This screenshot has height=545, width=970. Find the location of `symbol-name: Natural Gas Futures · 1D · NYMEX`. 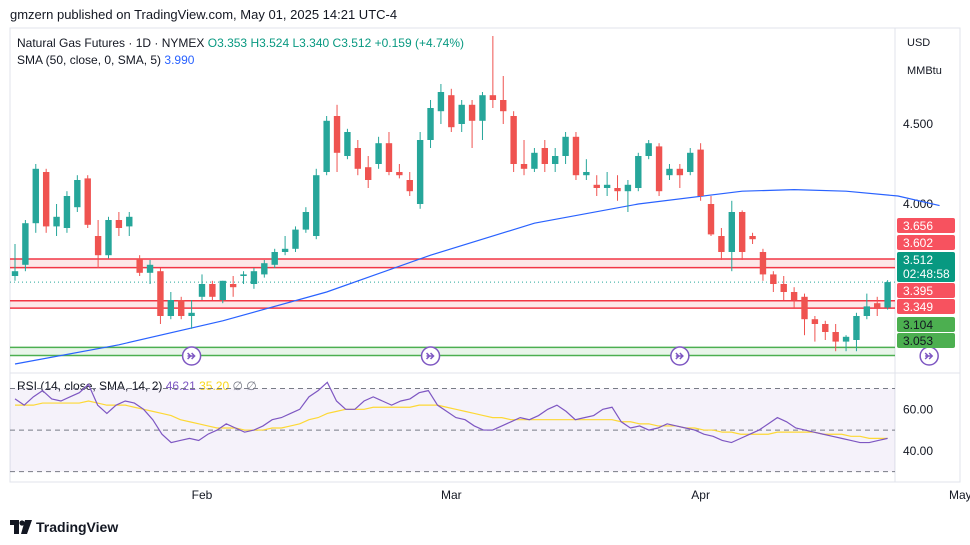

symbol-name: Natural Gas Futures · 1D · NYMEX is located at coordinates (111, 43).